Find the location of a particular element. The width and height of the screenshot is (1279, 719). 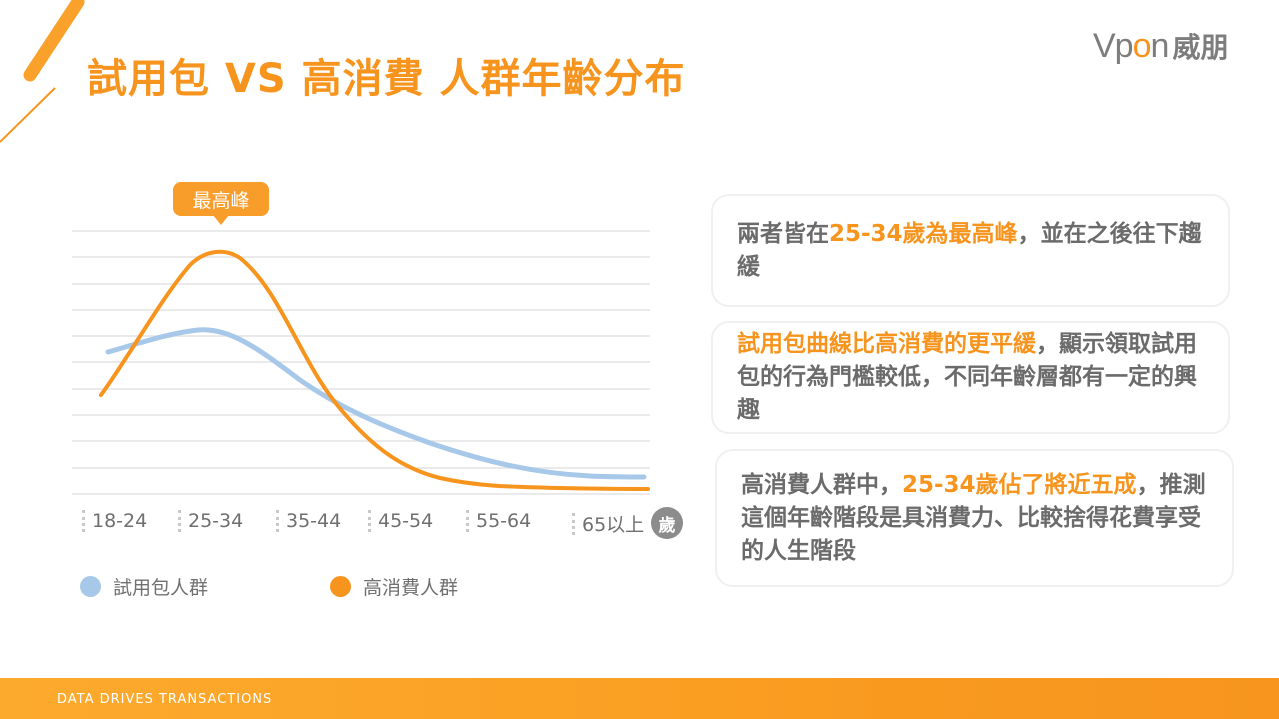

logo-latin: Vpon is located at coordinates (1131, 45).